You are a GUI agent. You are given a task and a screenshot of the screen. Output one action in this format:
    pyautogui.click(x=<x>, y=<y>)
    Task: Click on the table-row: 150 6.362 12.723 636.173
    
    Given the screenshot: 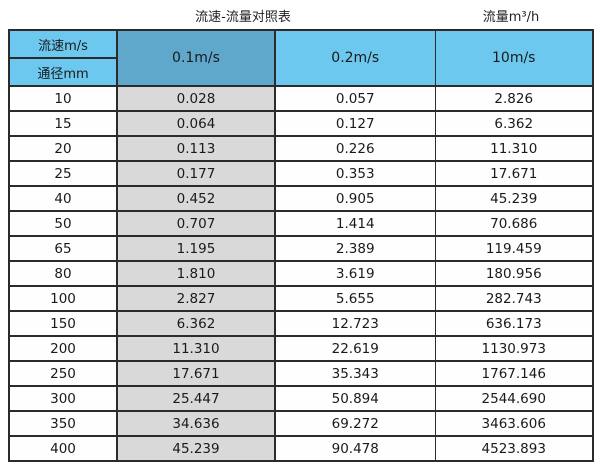 What is the action you would take?
    pyautogui.click(x=301, y=323)
    